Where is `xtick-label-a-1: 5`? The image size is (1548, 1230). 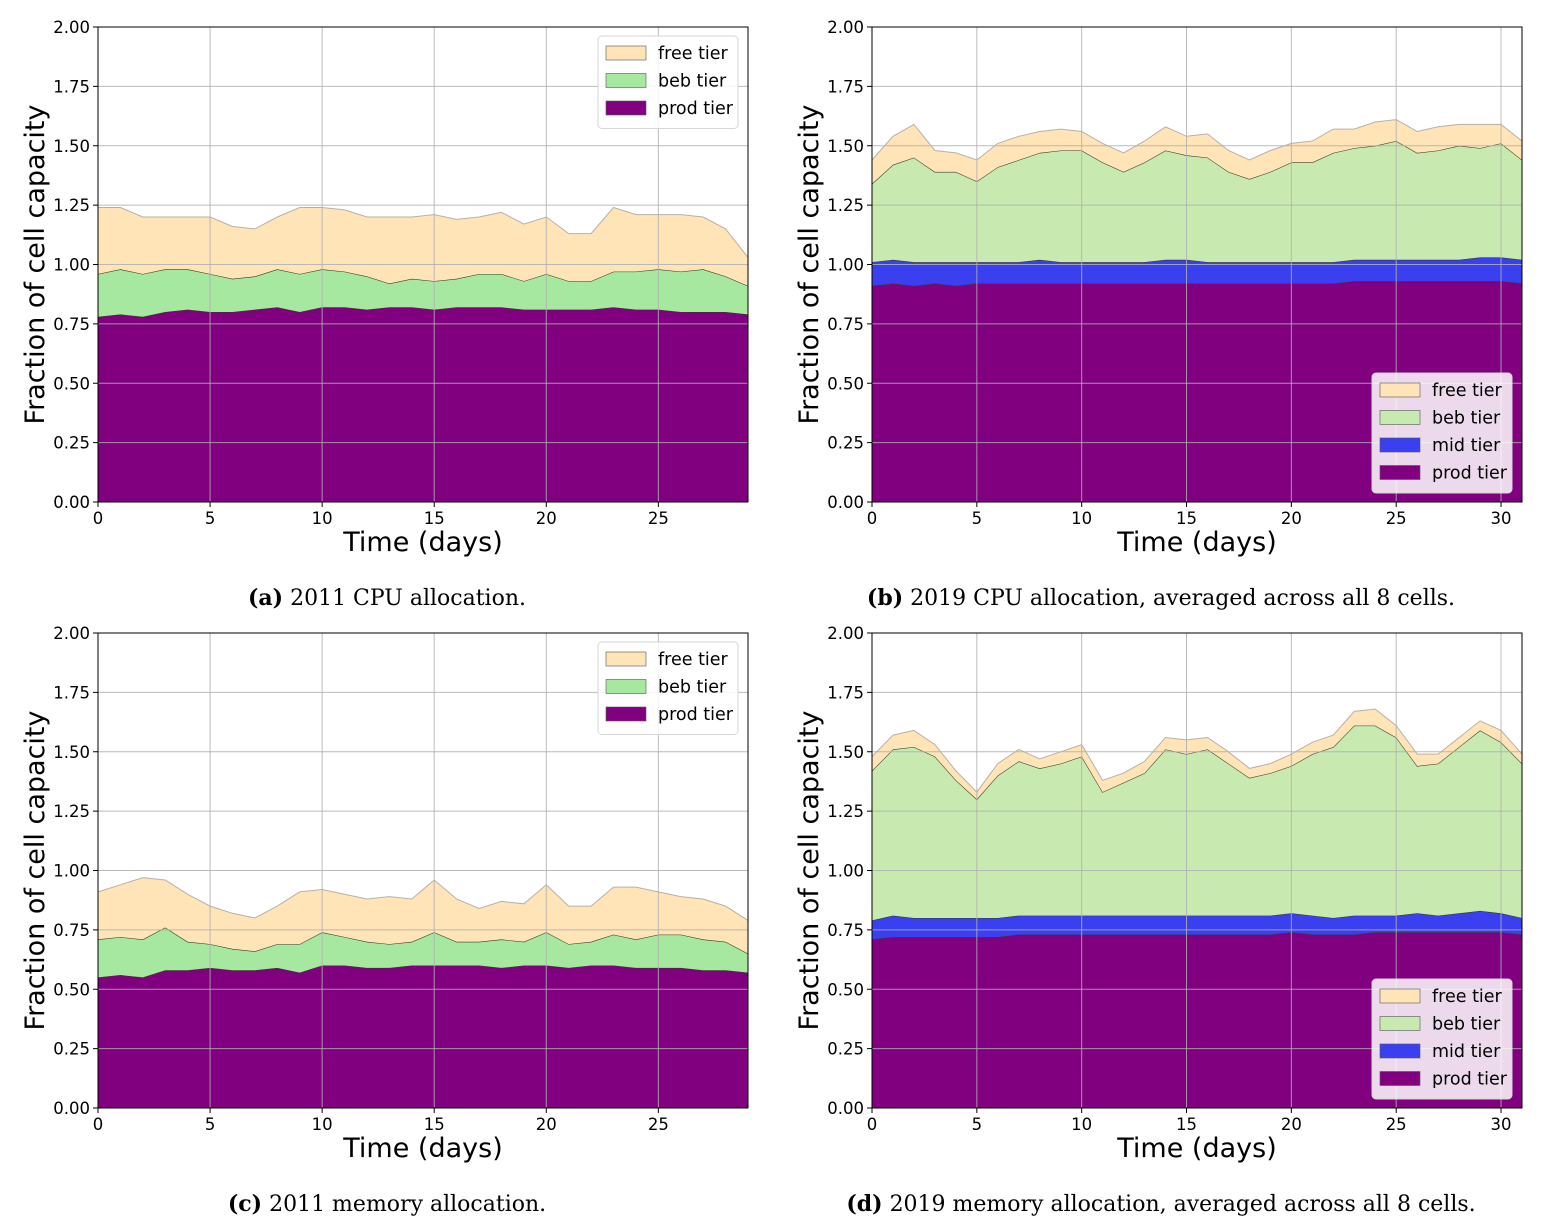
xtick-label-a-1: 5 is located at coordinates (210, 518).